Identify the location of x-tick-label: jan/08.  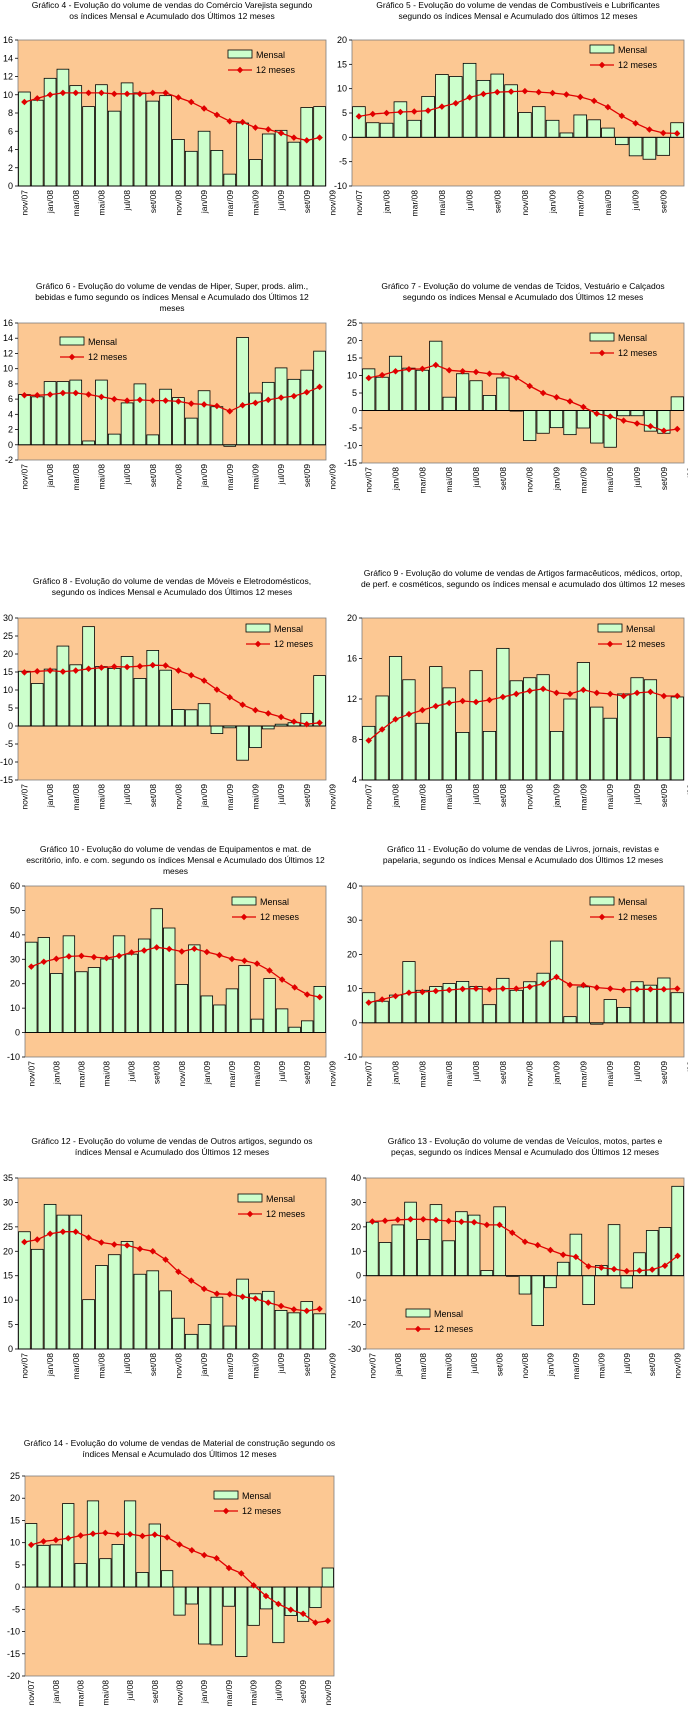
(50, 796).